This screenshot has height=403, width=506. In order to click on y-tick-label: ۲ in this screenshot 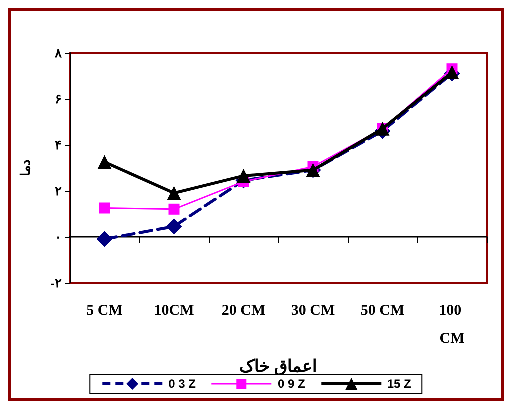, I will do `click(58, 191)`.